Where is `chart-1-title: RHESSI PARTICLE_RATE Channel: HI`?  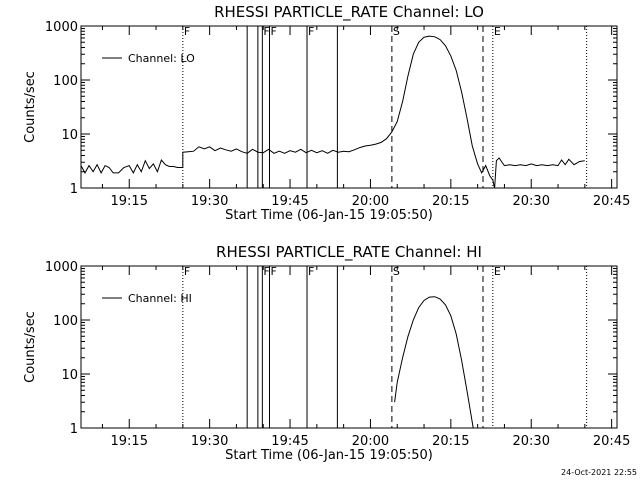 chart-1-title: RHESSI PARTICLE_RATE Channel: HI is located at coordinates (349, 252).